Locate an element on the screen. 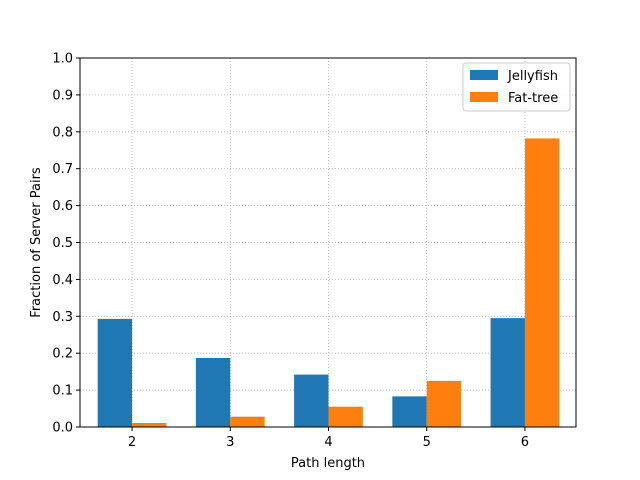  legend-label-jellyfish: Jellyfish is located at coordinates (532, 76).